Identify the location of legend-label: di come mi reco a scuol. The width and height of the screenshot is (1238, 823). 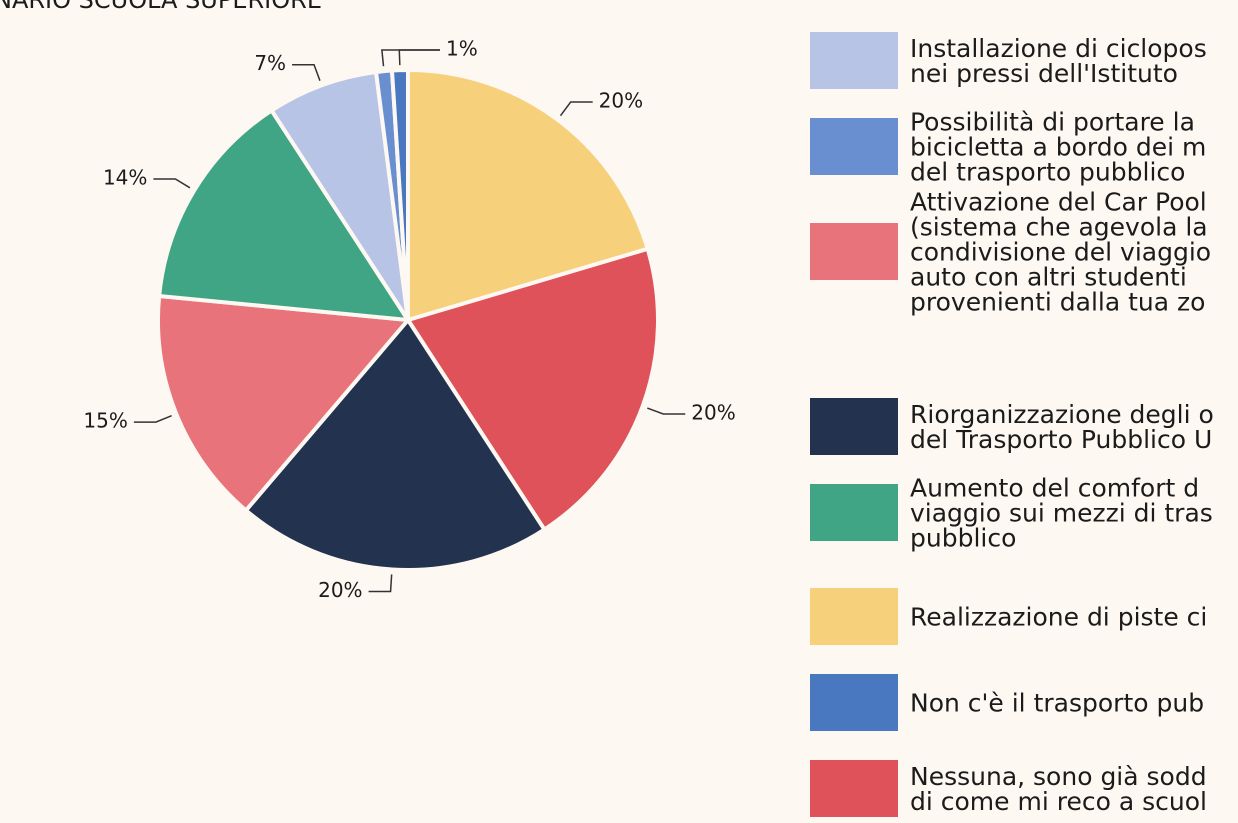
(1058, 801).